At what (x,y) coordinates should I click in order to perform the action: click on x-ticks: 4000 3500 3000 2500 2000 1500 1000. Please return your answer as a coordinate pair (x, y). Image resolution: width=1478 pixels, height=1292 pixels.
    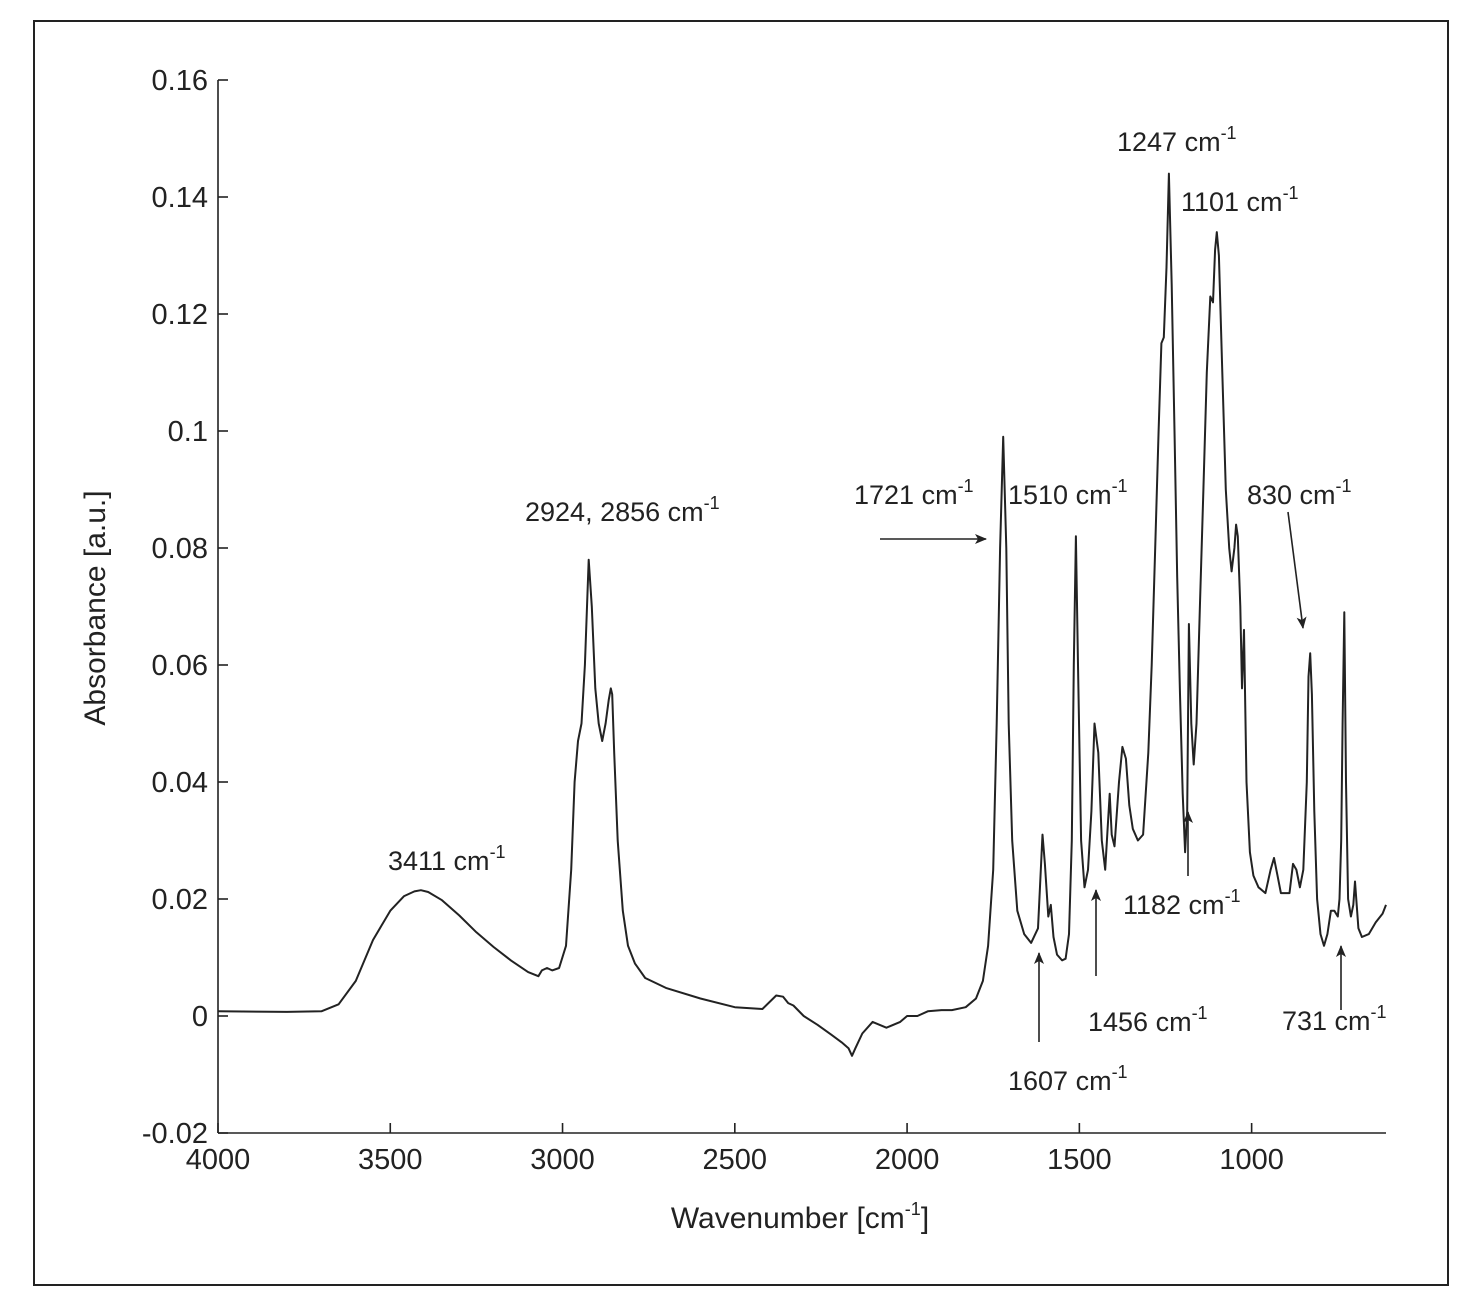
    Looking at the image, I should click on (735, 1149).